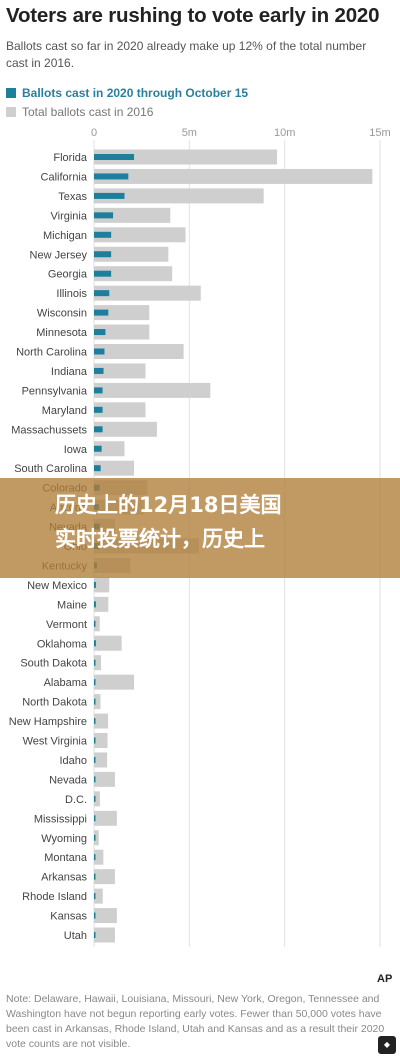  What do you see at coordinates (64, 878) in the screenshot?
I see `category-label: Arkansas` at bounding box center [64, 878].